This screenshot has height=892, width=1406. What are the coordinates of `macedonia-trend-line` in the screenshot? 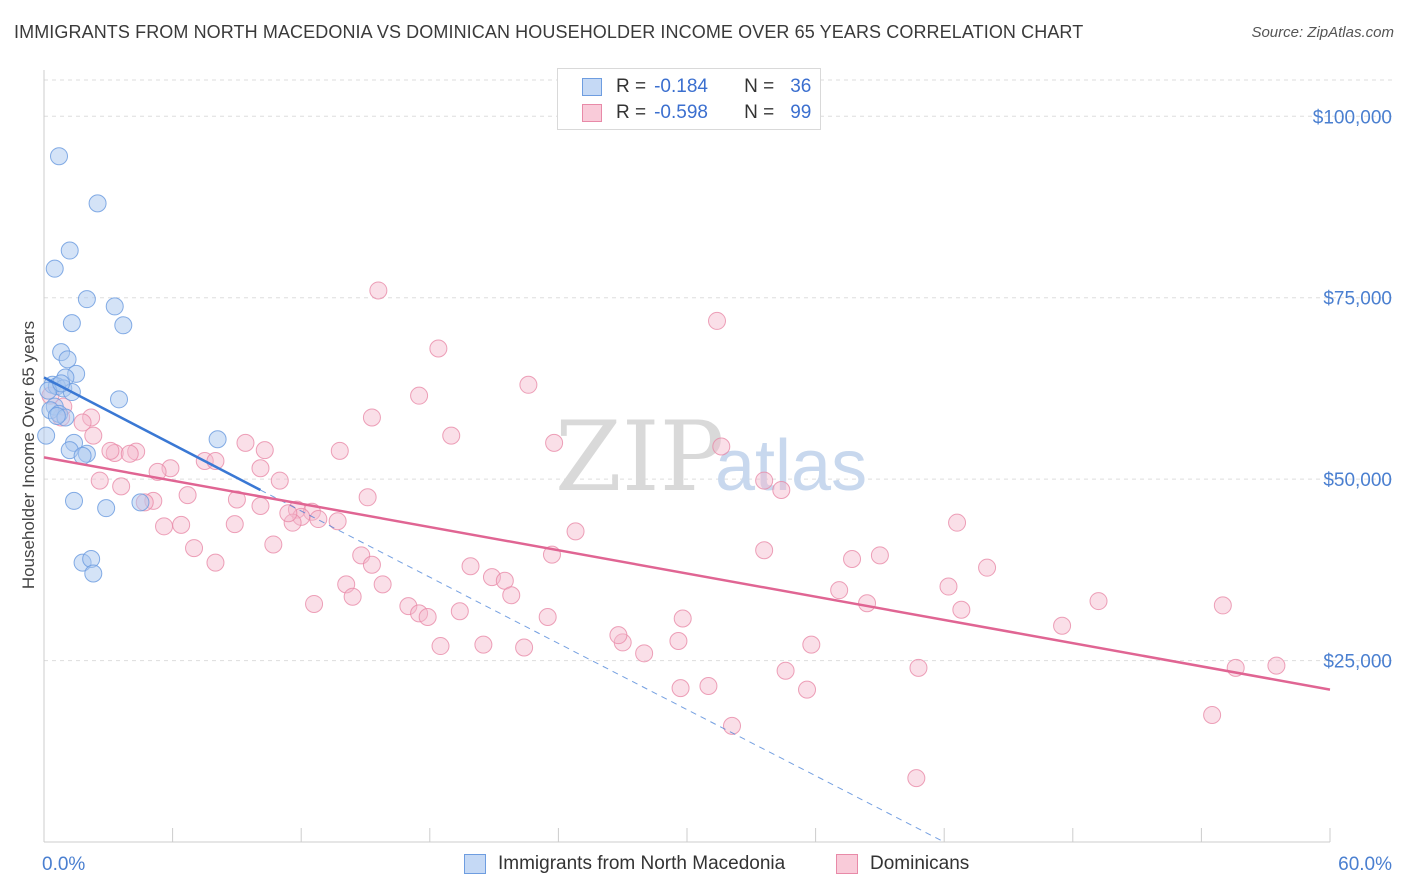 It's located at (152, 434).